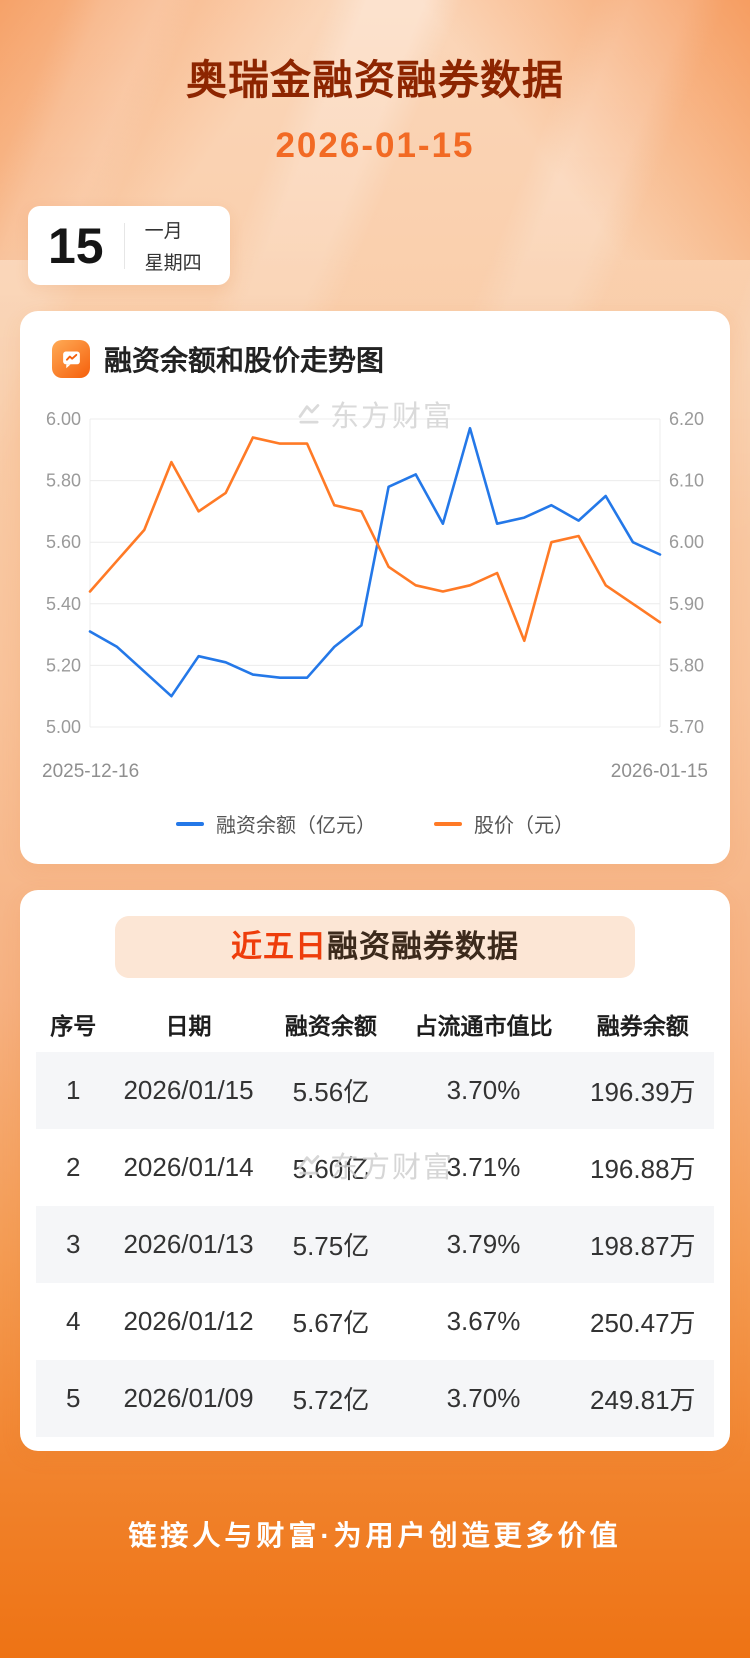 The height and width of the screenshot is (1658, 750). I want to click on x-axis-start-label: 2025-12-16, so click(91, 771).